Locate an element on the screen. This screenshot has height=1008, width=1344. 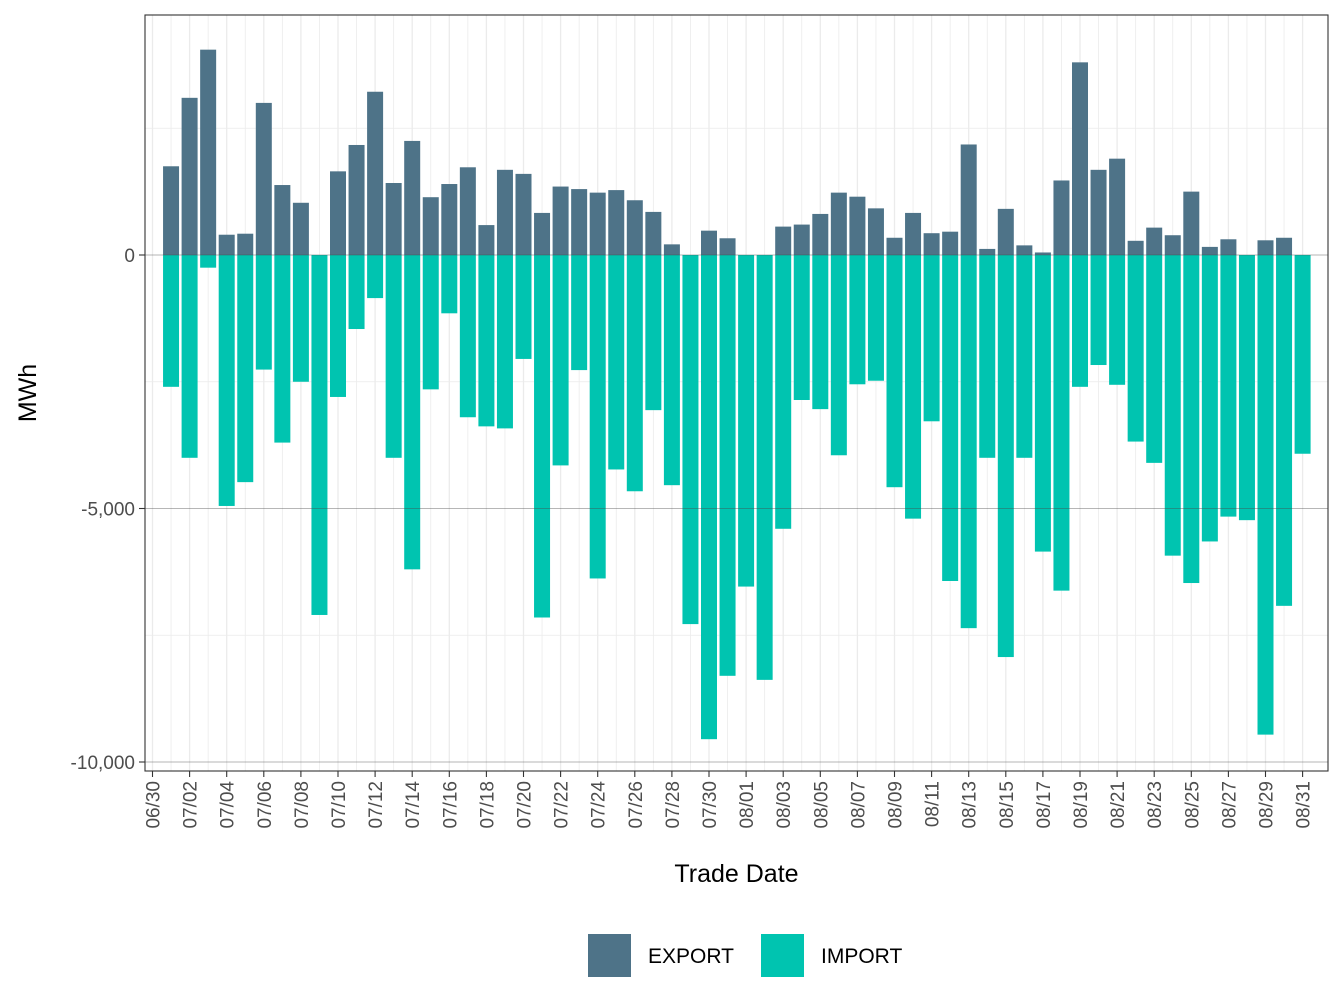
x-tick-label: 07/12 is located at coordinates (376, 805).